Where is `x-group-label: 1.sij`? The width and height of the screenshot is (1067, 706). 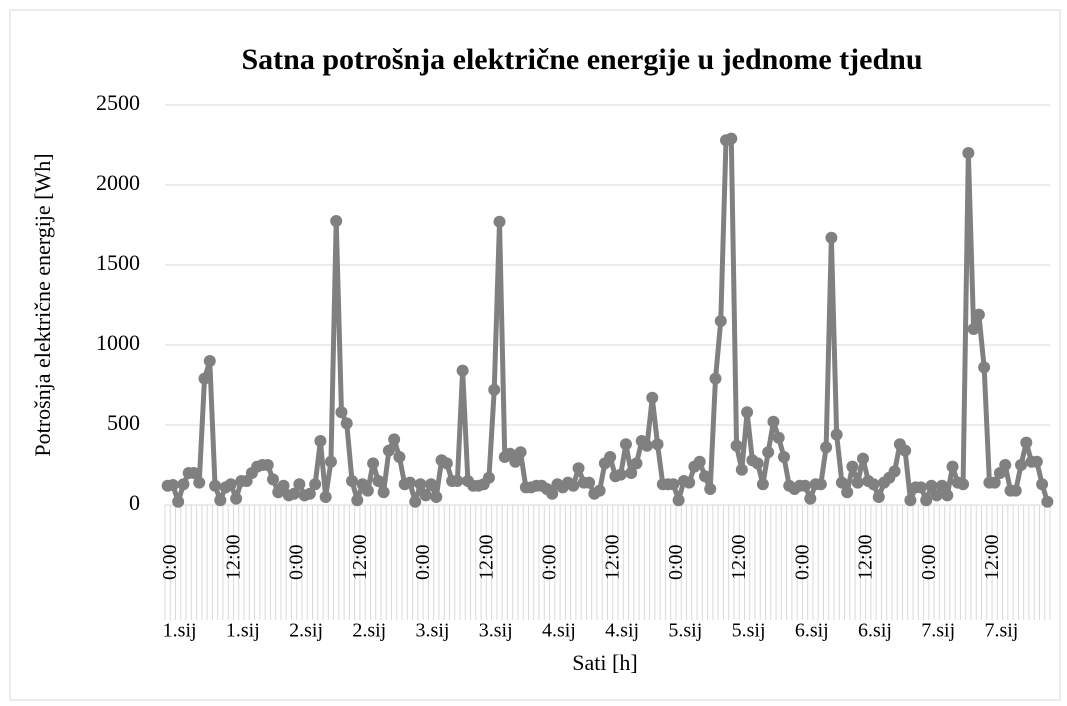 x-group-label: 1.sij is located at coordinates (243, 631).